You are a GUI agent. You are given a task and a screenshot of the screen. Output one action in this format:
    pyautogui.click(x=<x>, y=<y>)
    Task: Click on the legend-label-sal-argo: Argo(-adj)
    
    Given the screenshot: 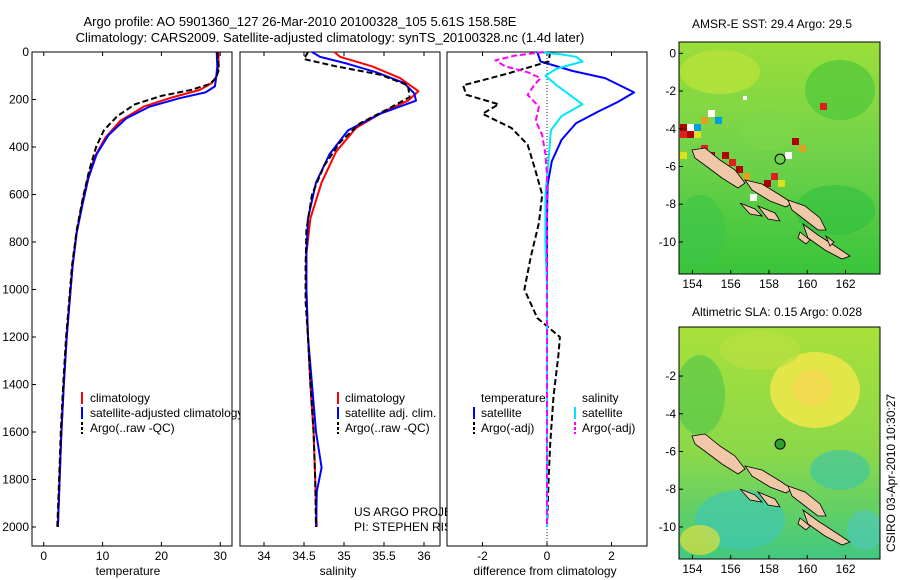 What is the action you would take?
    pyautogui.click(x=608, y=428)
    